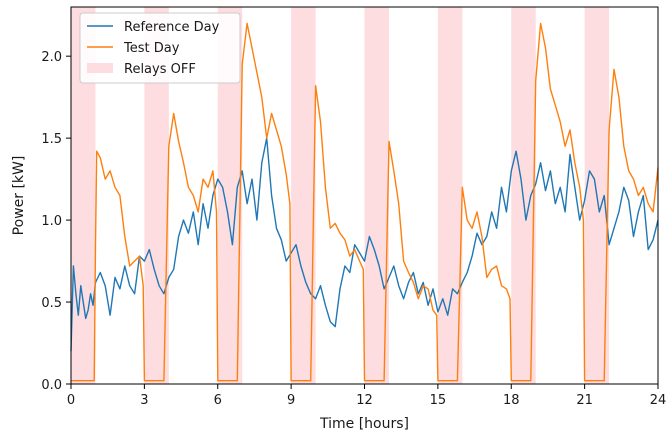 Image resolution: width=671 pixels, height=434 pixels. I want to click on x-tick-label: 6, so click(218, 400).